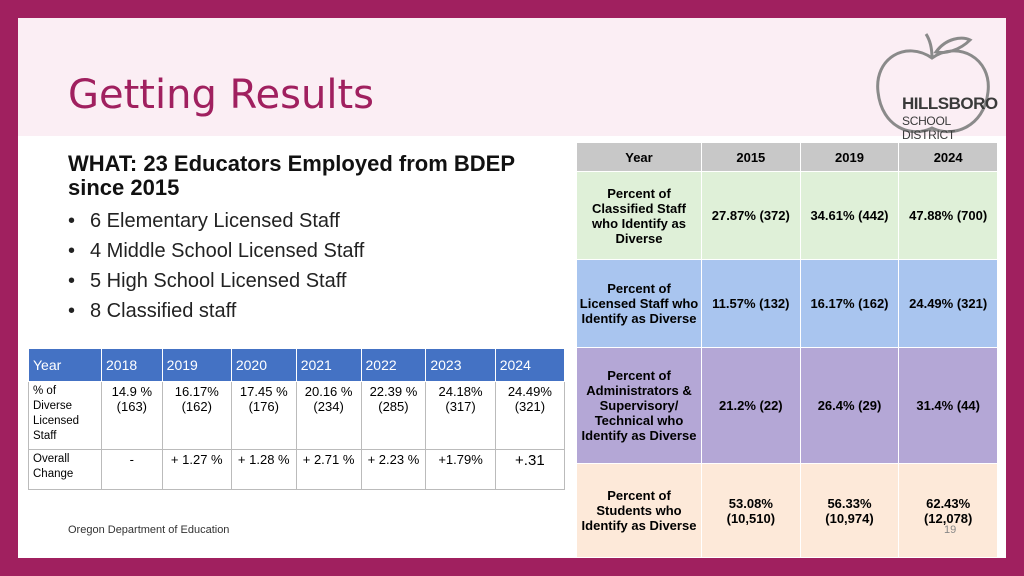 The image size is (1024, 576). I want to click on bullet-item: • 6 Elementary Licensed Staff, so click(204, 221).